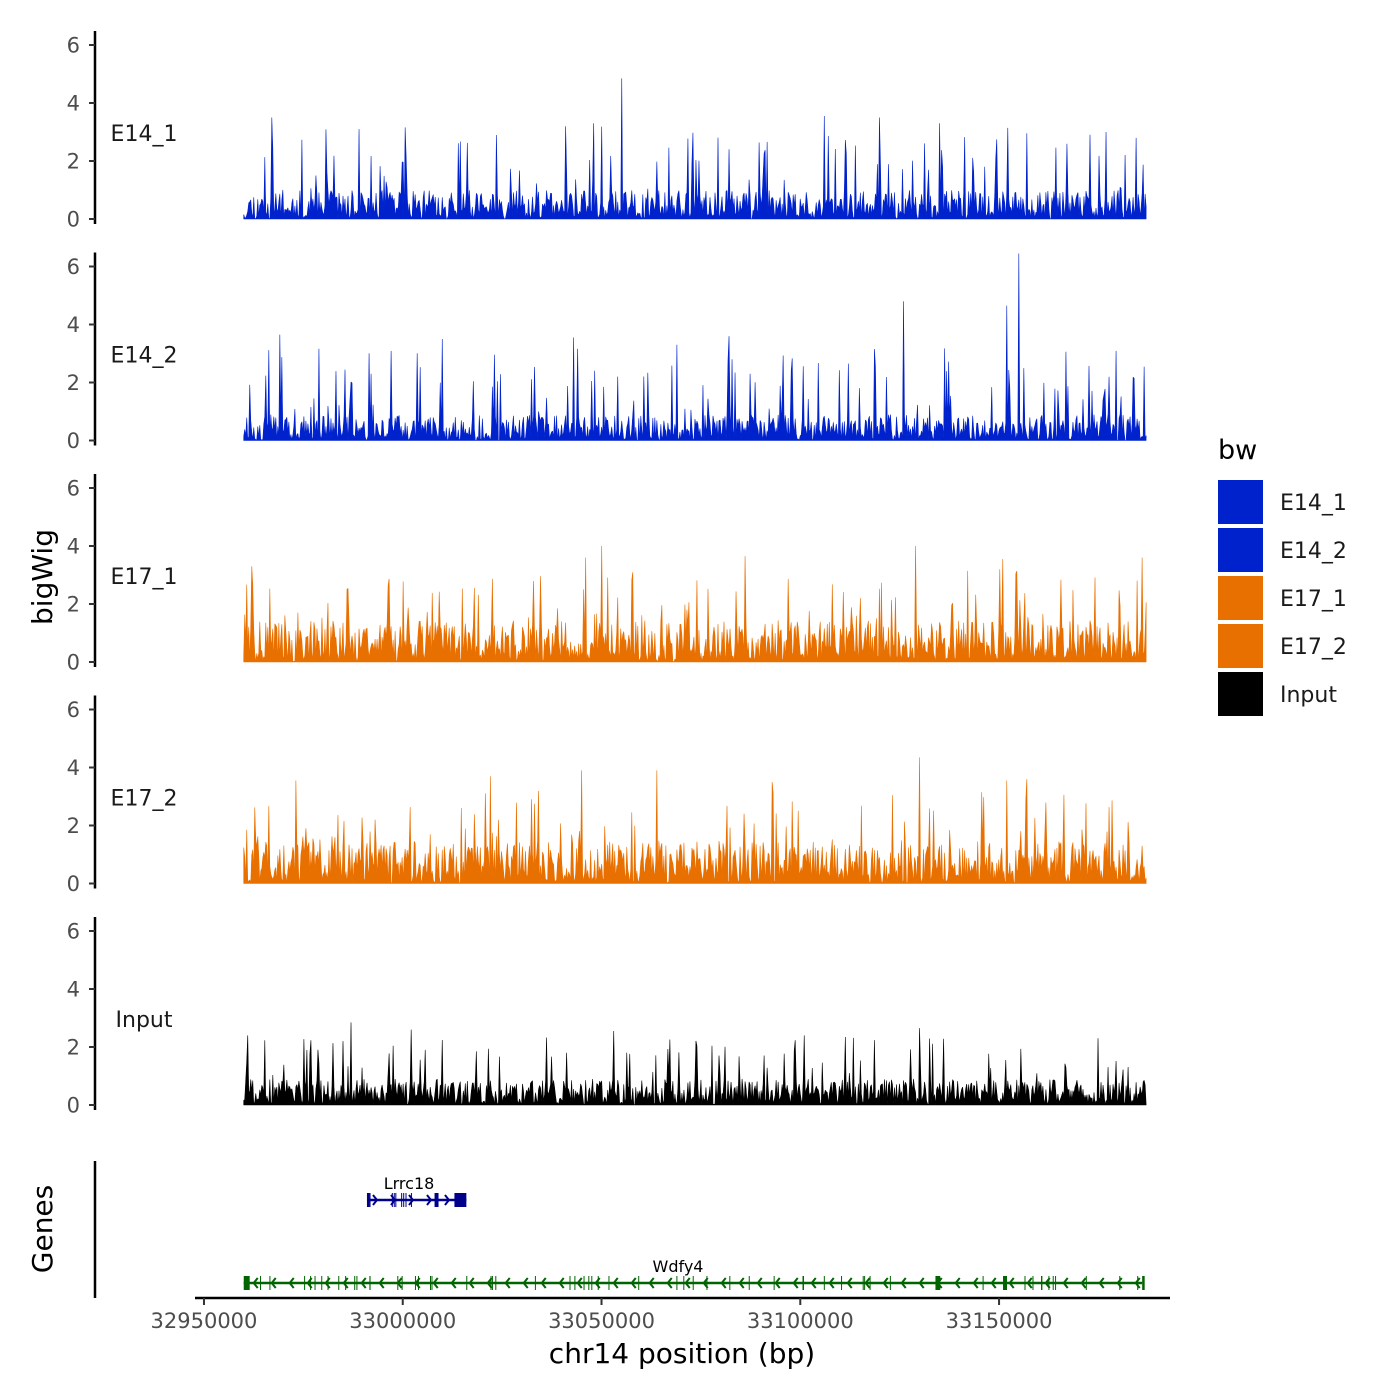  What do you see at coordinates (607, 1017) in the screenshot?
I see `track-Input: 0 2 4 6 Input` at bounding box center [607, 1017].